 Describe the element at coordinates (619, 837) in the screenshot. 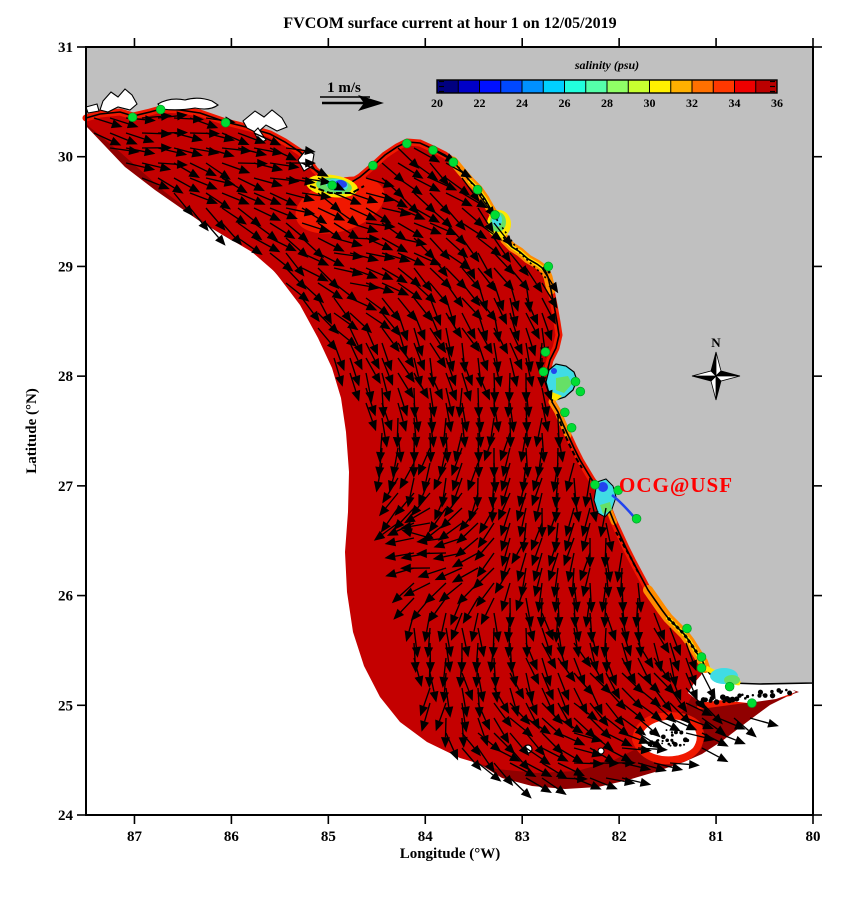

I see `x-tick-label: 82` at that location.